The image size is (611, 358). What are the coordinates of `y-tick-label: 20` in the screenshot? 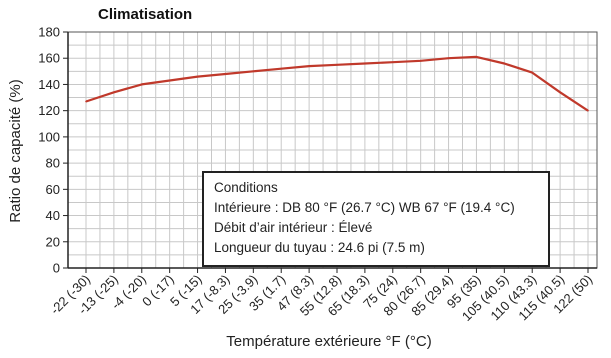 It's located at (53, 241).